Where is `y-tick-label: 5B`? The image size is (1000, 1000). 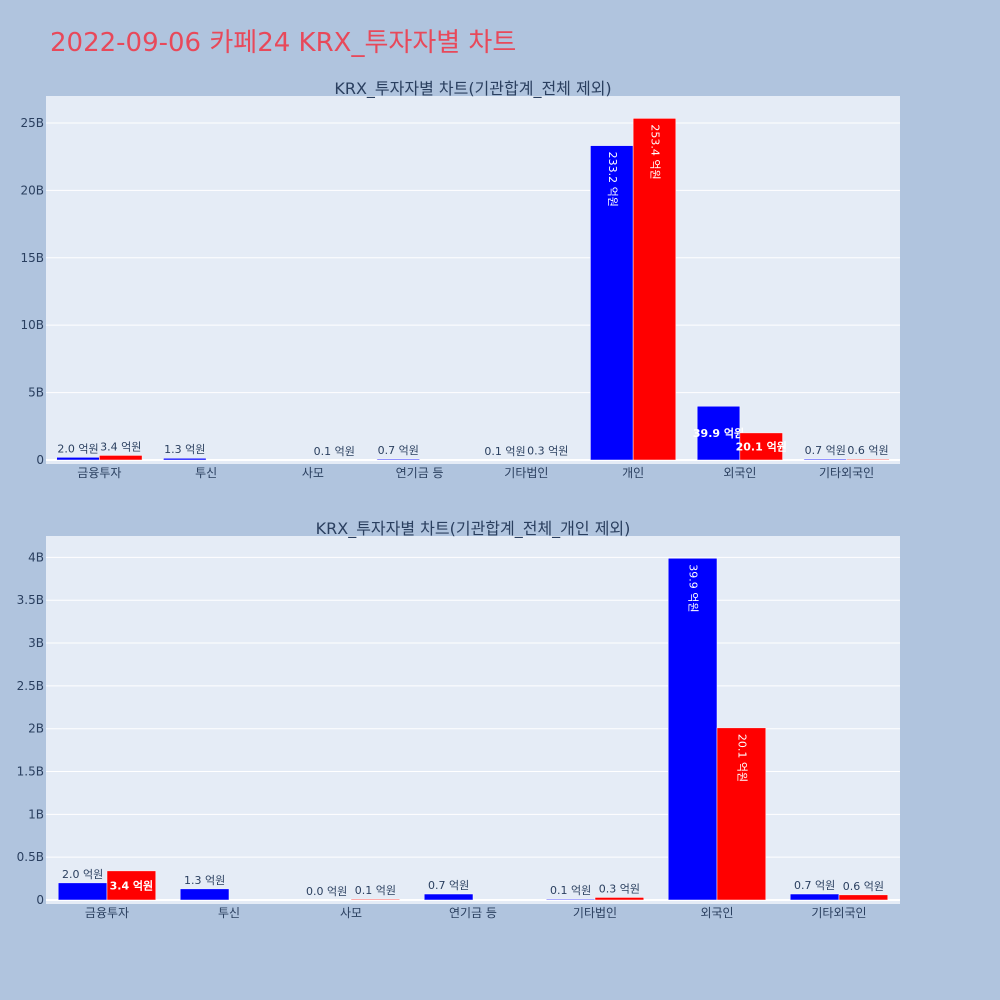 y-tick-label: 5B is located at coordinates (36, 393).